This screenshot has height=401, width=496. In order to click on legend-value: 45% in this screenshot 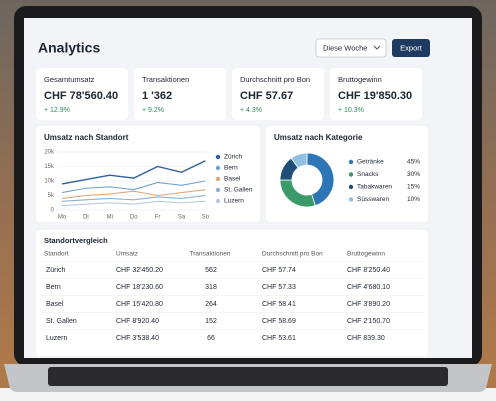, I will do `click(413, 162)`.